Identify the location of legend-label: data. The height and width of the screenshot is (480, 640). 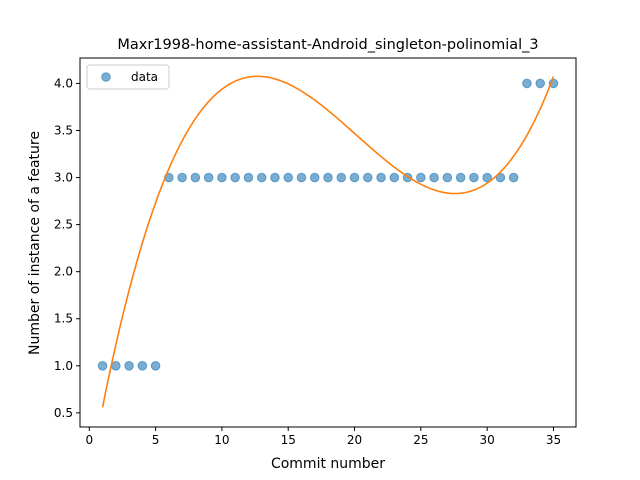
(144, 77).